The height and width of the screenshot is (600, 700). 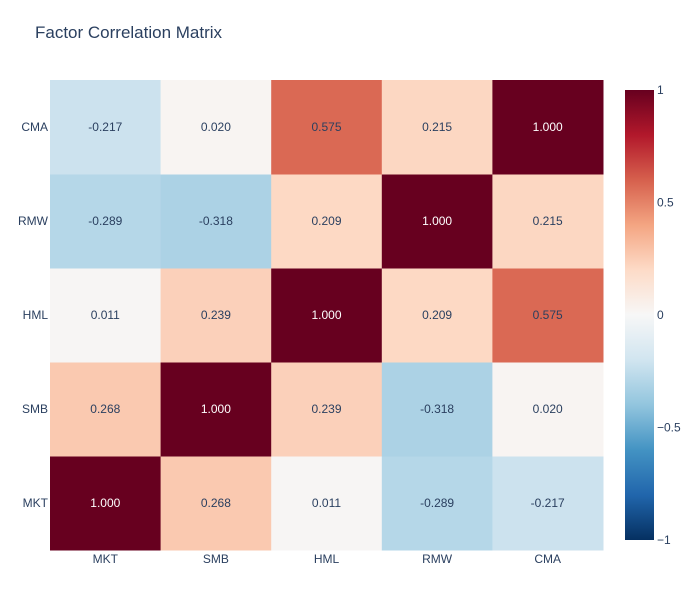 What do you see at coordinates (669, 428) in the screenshot?
I see `colorbar-tick-label: −0.5` at bounding box center [669, 428].